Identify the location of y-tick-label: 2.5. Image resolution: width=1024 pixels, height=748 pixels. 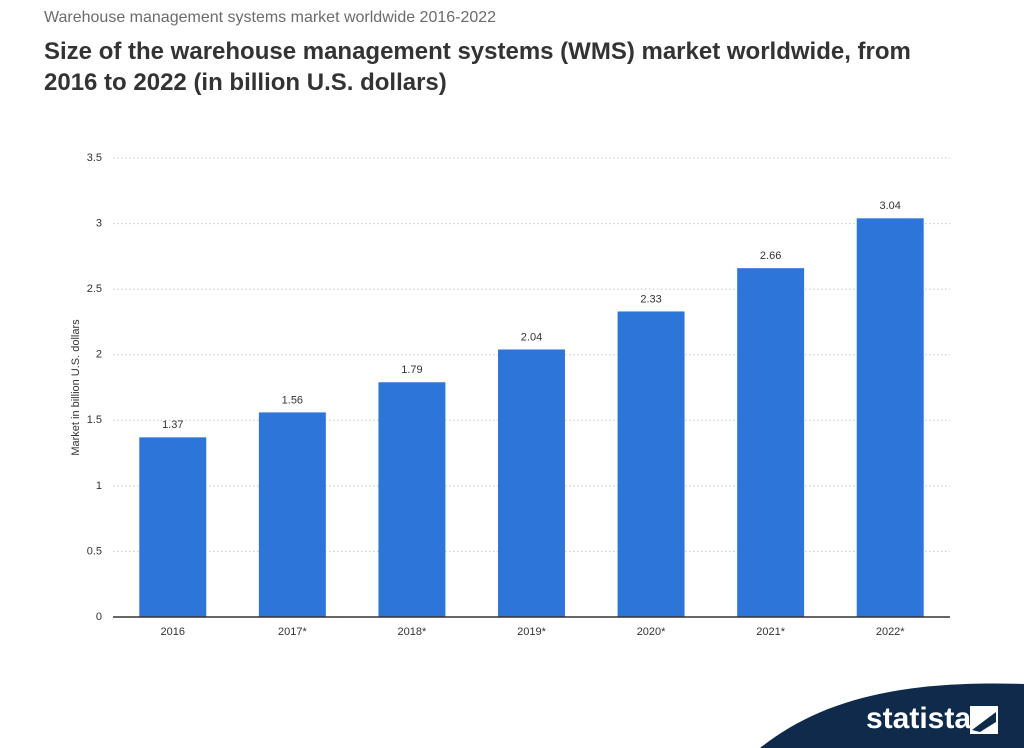
(94, 289).